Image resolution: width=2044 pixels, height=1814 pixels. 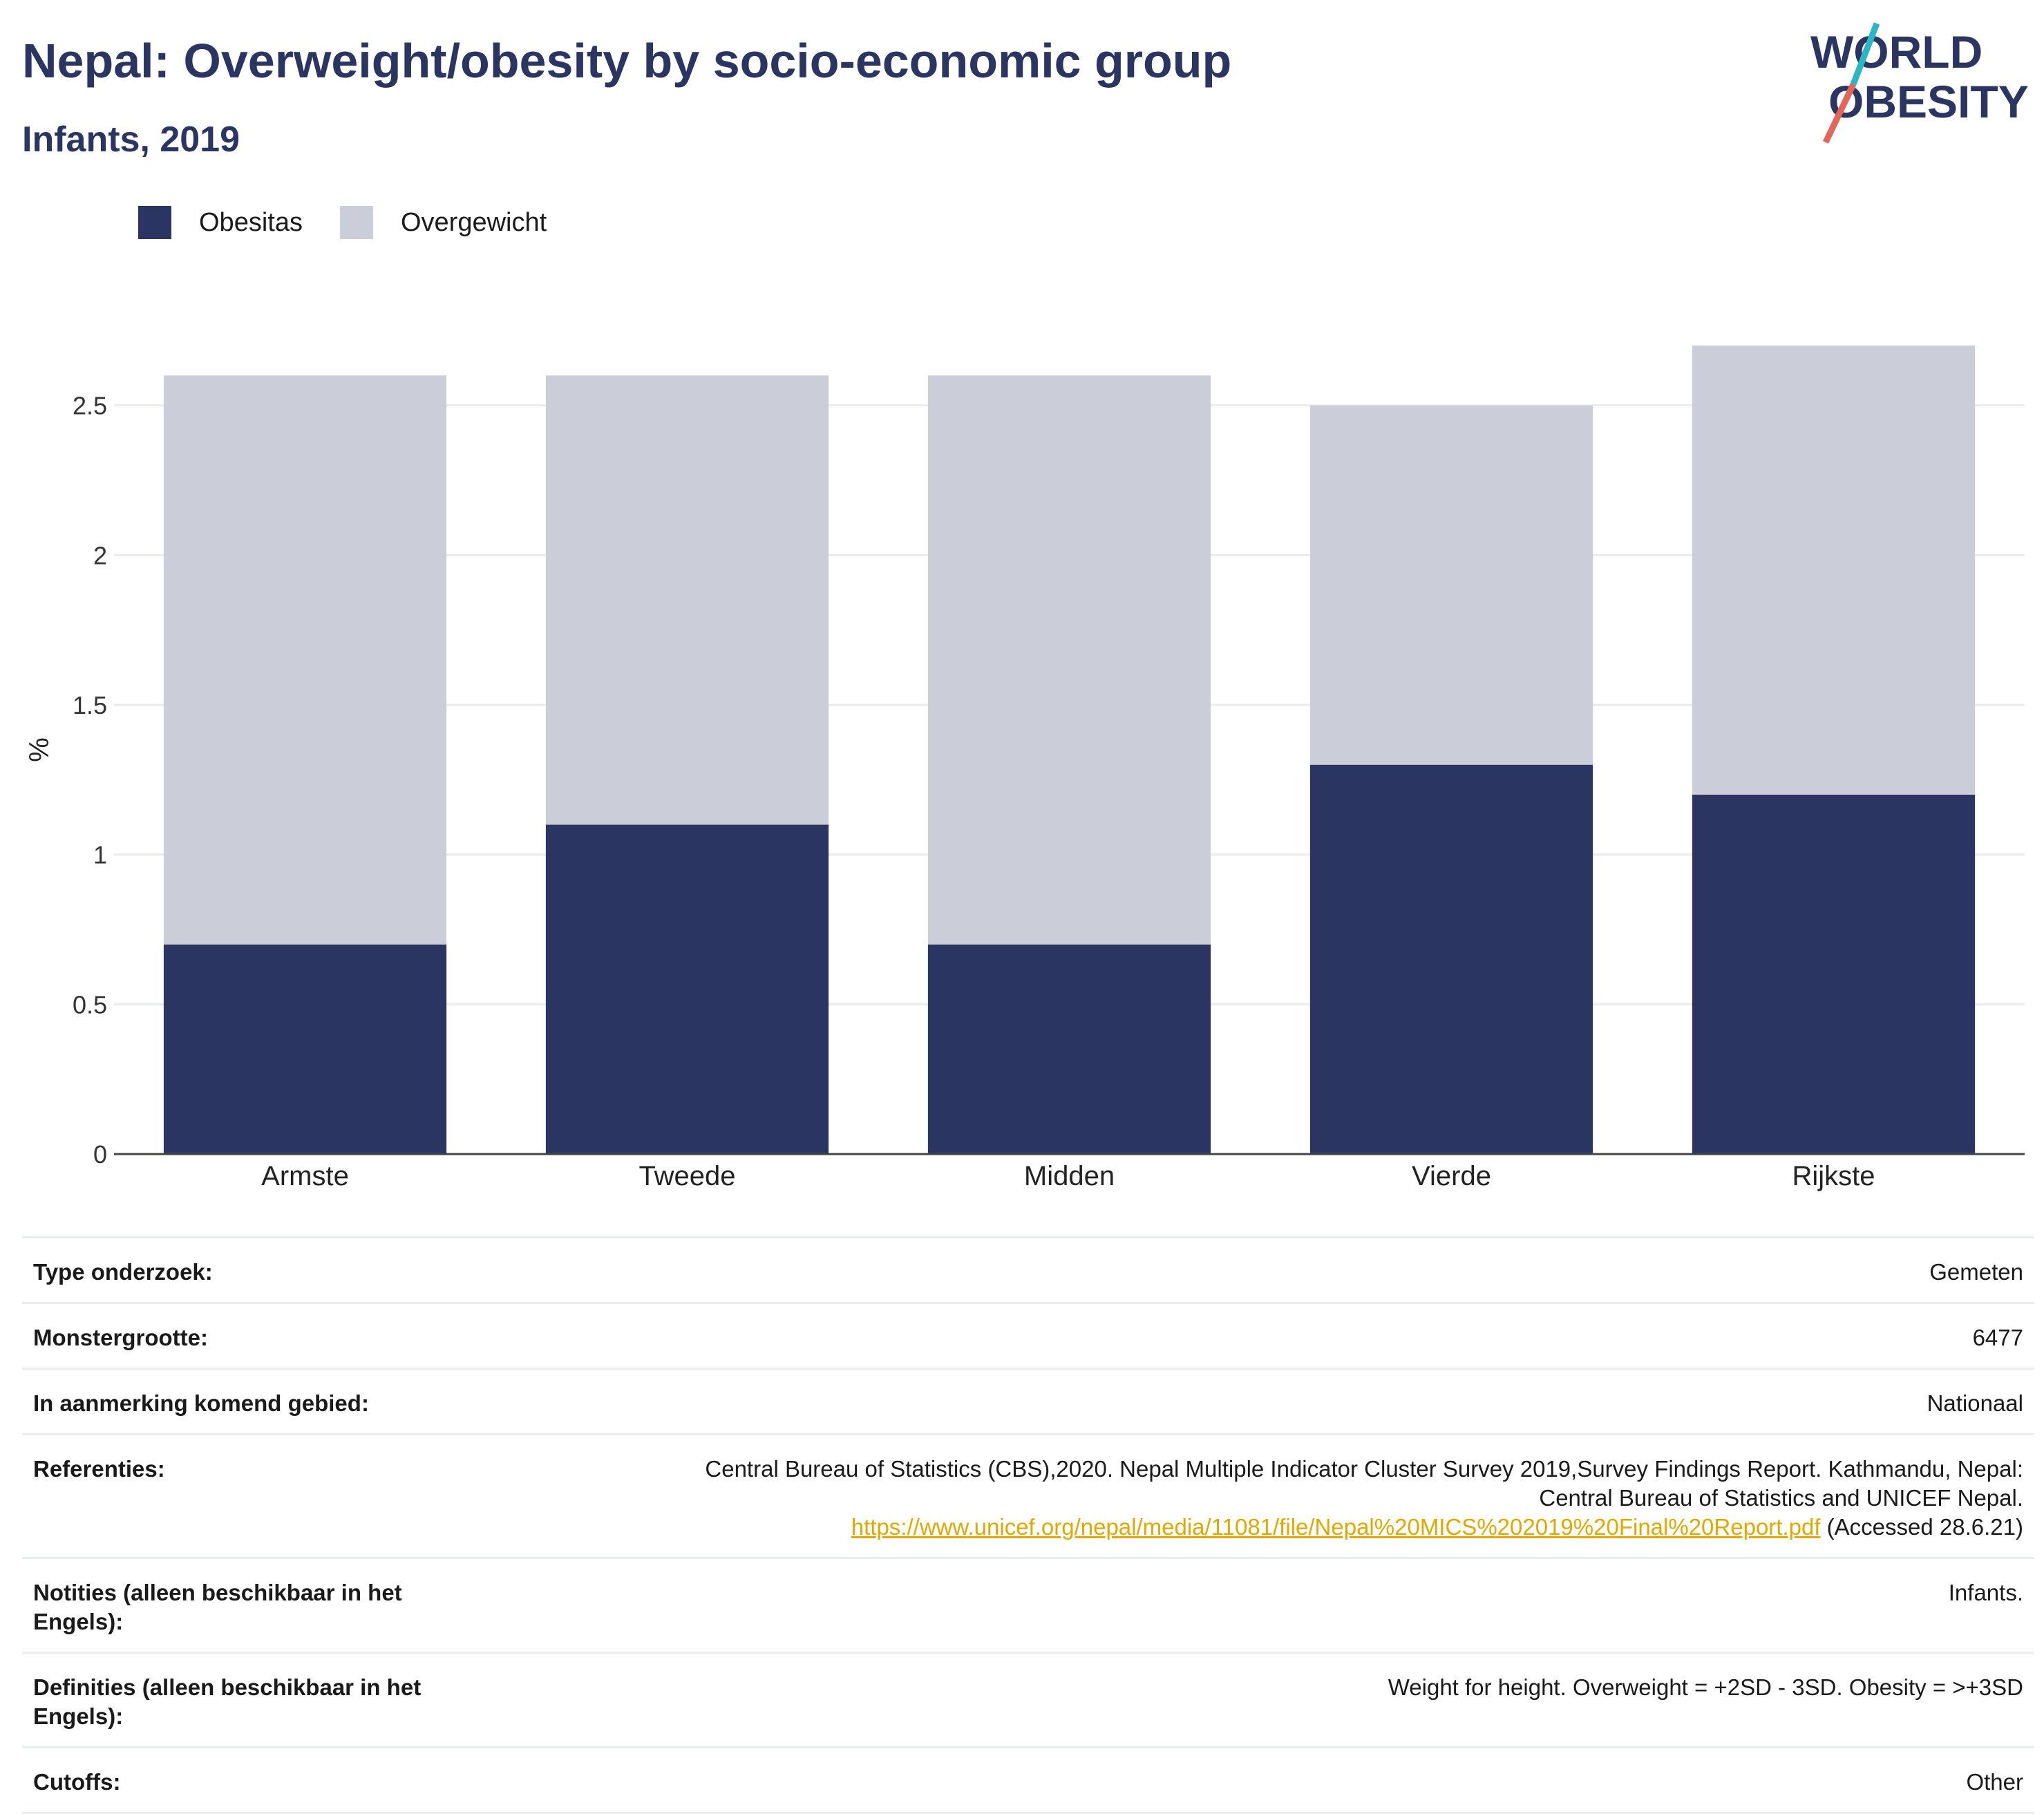 What do you see at coordinates (1069, 1176) in the screenshot?
I see `x-tick-label: Midden` at bounding box center [1069, 1176].